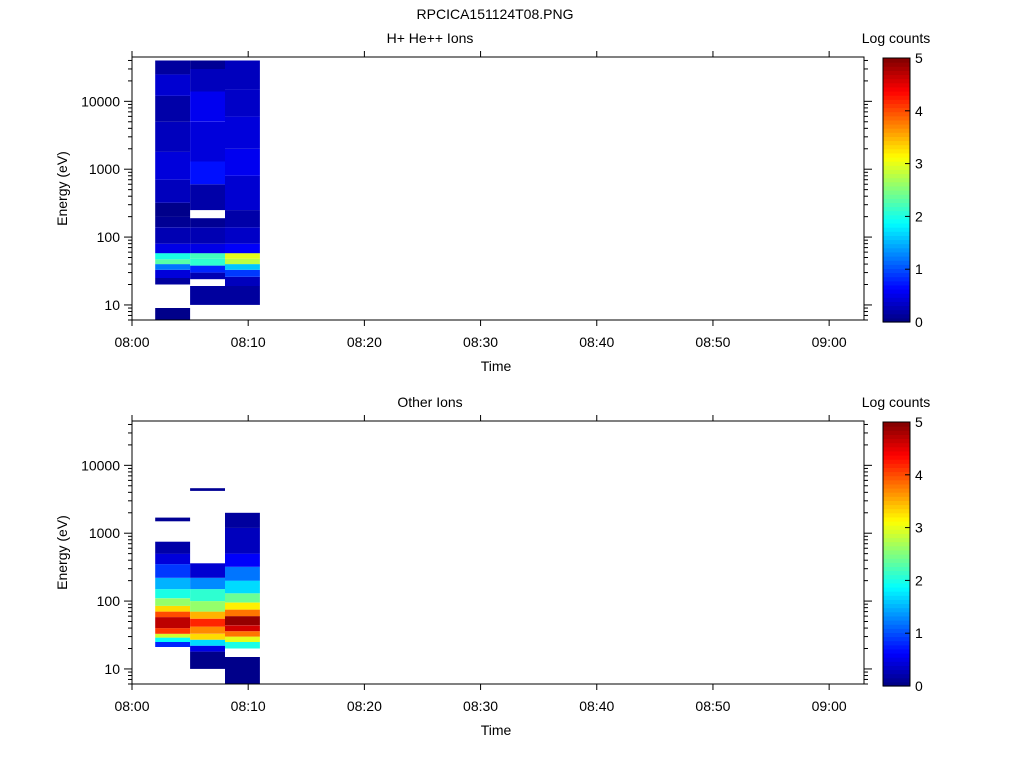 This screenshot has height=773, width=1024. Describe the element at coordinates (62, 552) in the screenshot. I see `y-axis-label: Energy (eV)` at that location.